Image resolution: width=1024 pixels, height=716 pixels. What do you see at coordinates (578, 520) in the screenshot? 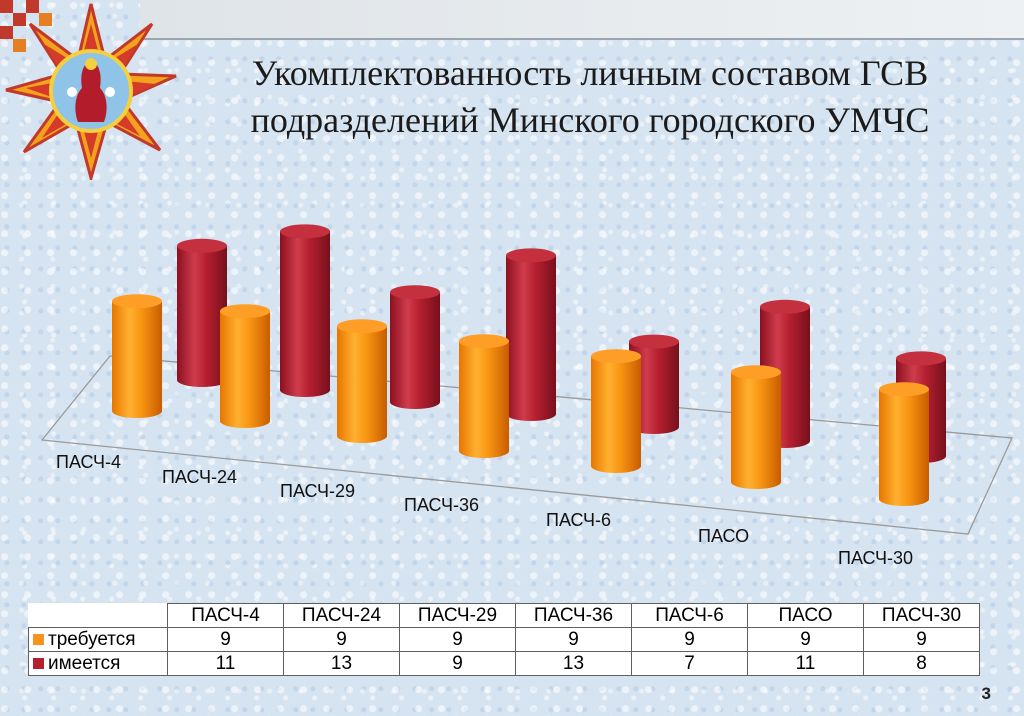
I see `category-label: ПАСЧ-6` at bounding box center [578, 520].